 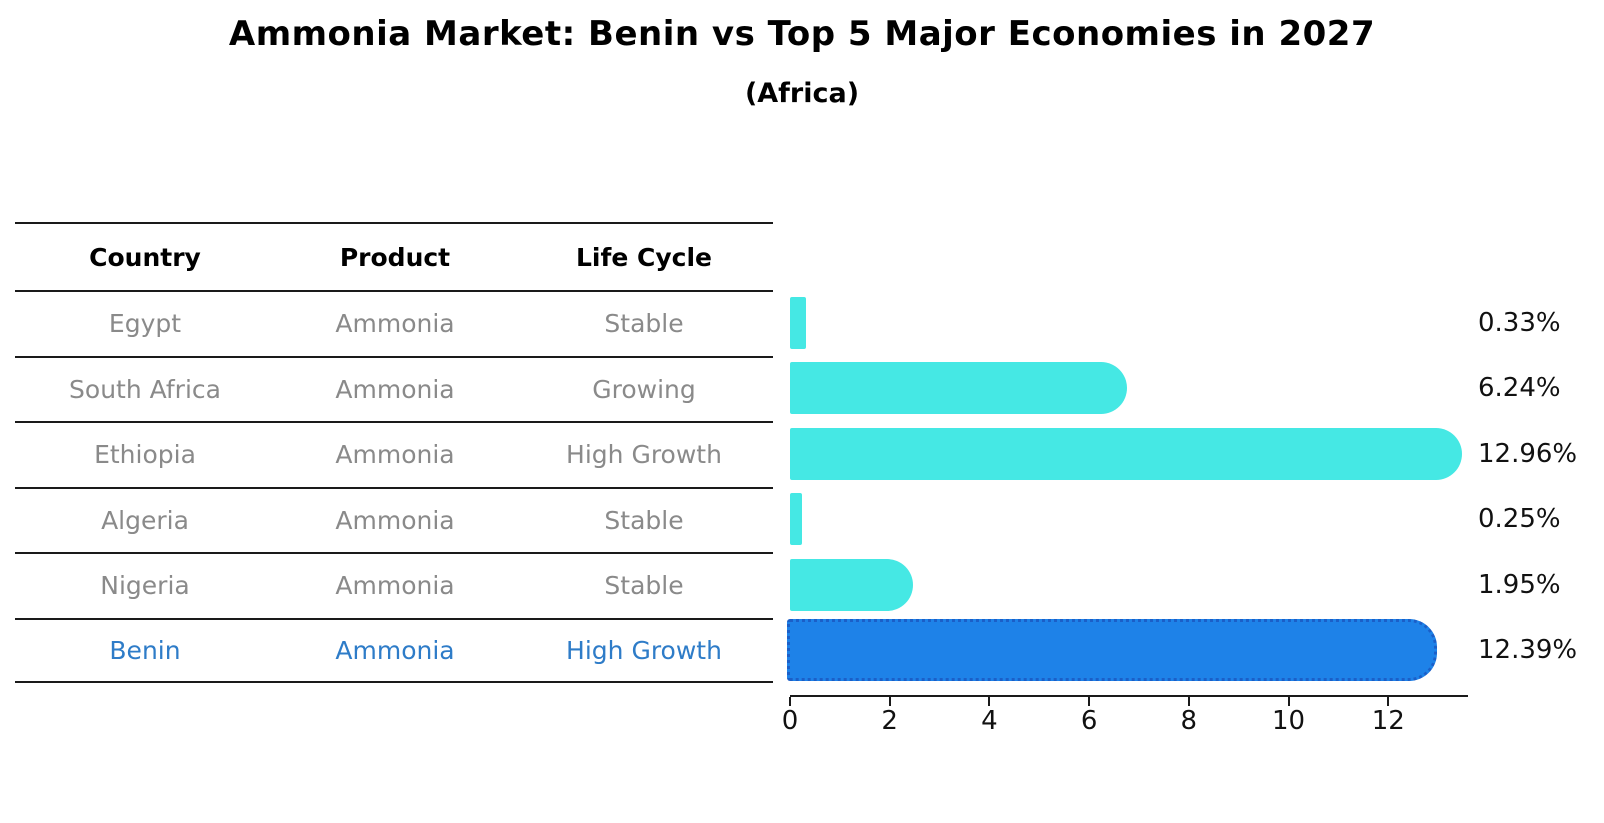 What do you see at coordinates (1519, 322) in the screenshot?
I see `value-label: 0.33%` at bounding box center [1519, 322].